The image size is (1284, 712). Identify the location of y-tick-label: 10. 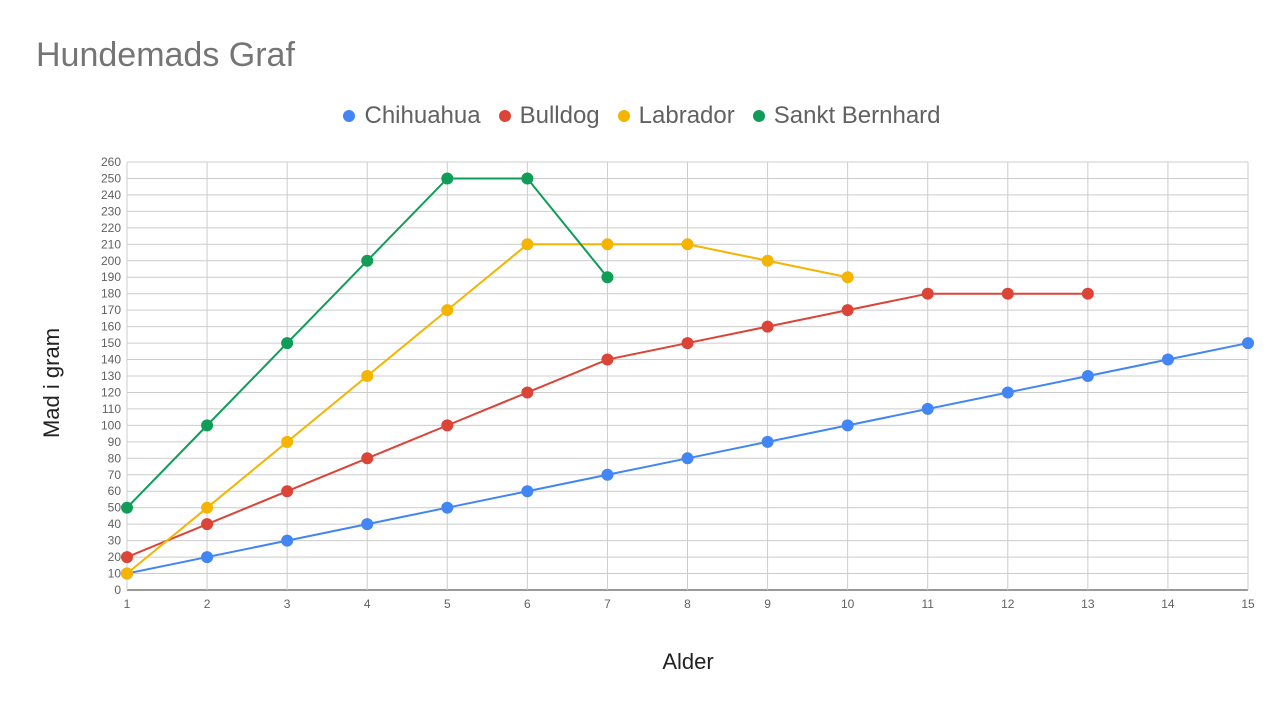
(115, 574).